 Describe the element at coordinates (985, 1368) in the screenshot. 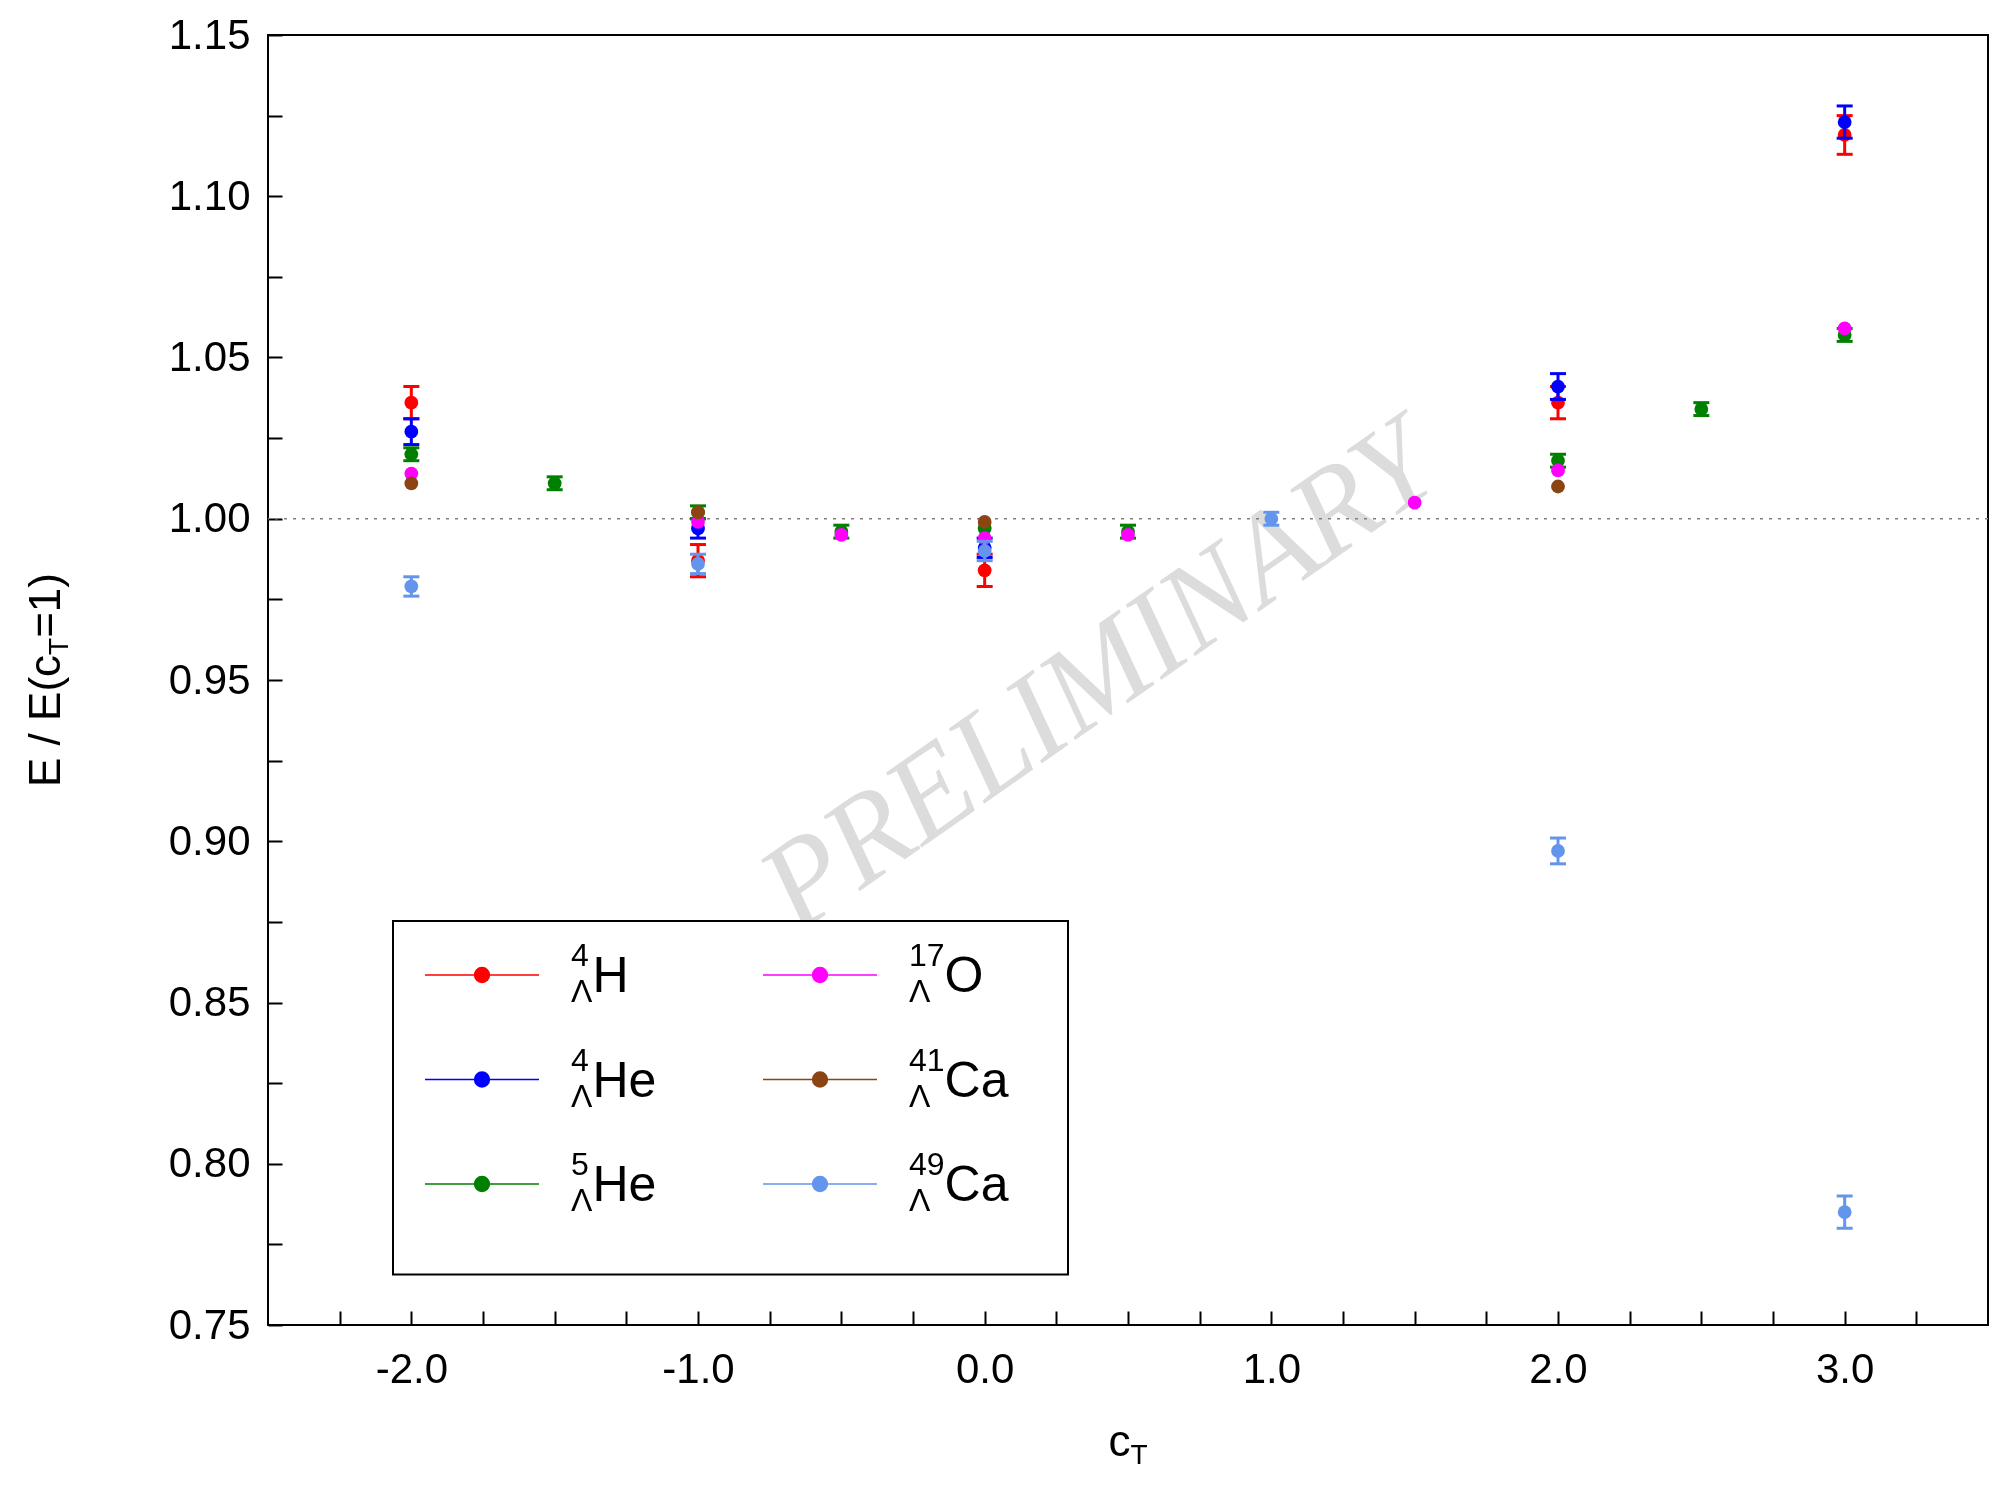

I see `x-tick-label: 0.0` at that location.